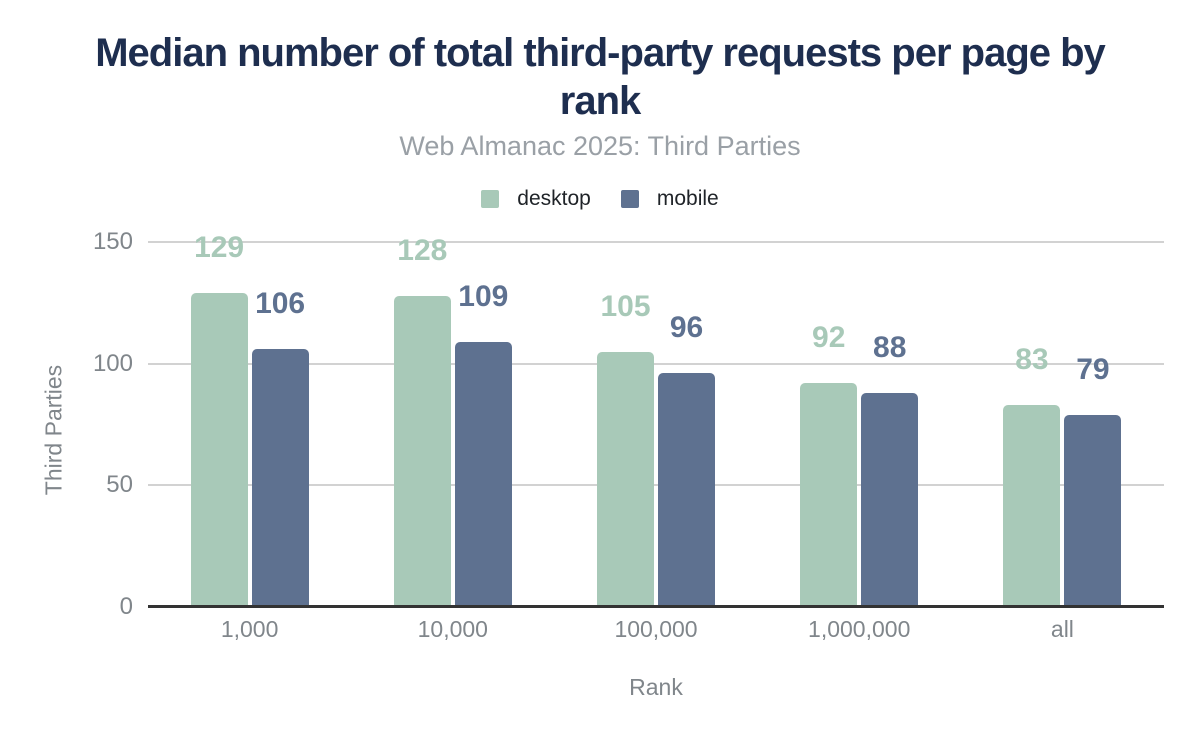 The height and width of the screenshot is (742, 1200). I want to click on bar-slot-desktop: 105, so click(625, 424).